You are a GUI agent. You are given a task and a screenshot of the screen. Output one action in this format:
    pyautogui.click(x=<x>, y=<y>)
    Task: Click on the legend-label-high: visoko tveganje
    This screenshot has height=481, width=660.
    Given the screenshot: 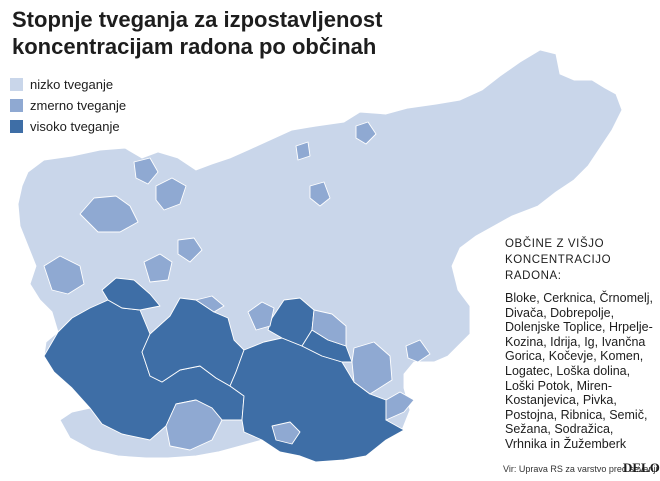 What is the action you would take?
    pyautogui.click(x=75, y=126)
    